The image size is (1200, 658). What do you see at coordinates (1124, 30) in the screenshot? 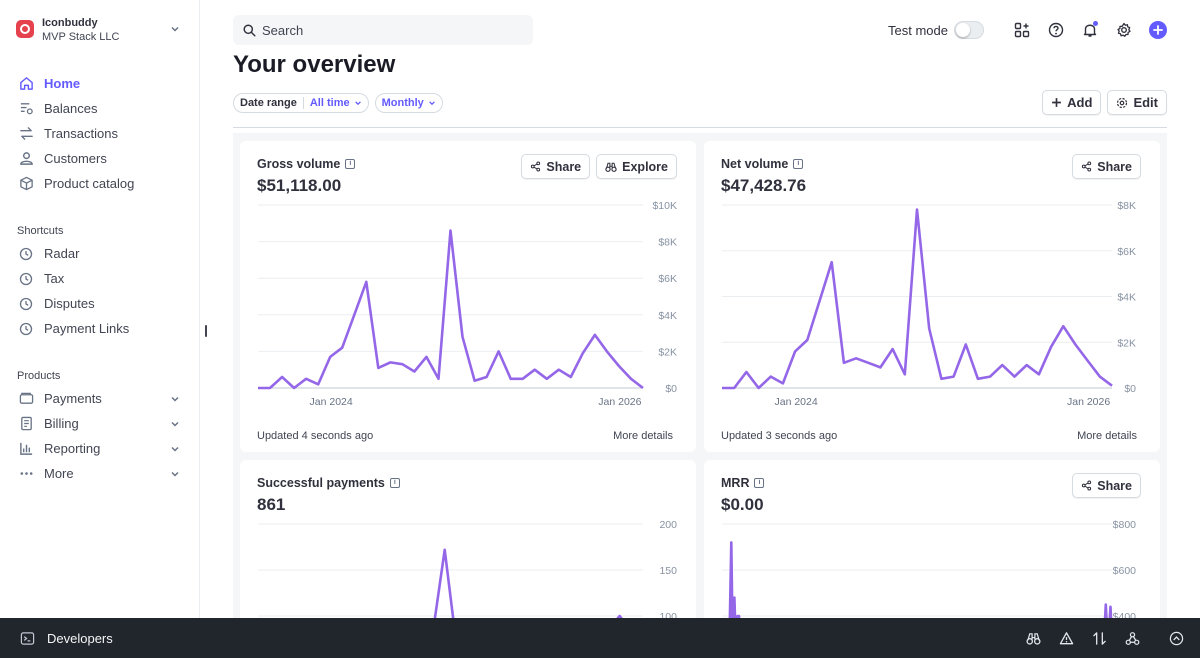
I see `settings-gear-icon` at bounding box center [1124, 30].